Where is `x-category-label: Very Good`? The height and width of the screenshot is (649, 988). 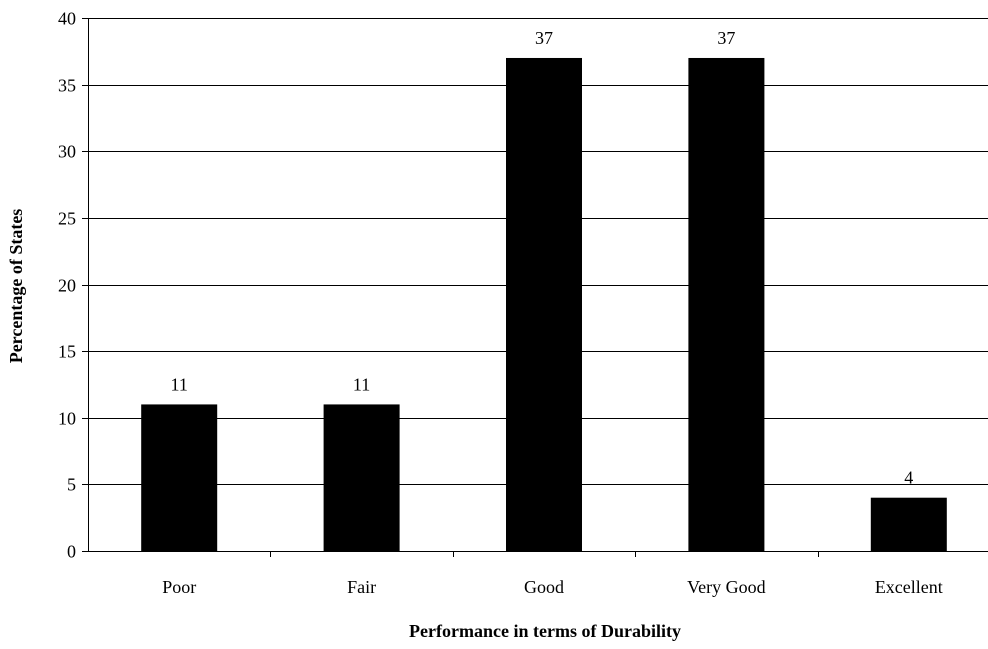 x-category-label: Very Good is located at coordinates (726, 587).